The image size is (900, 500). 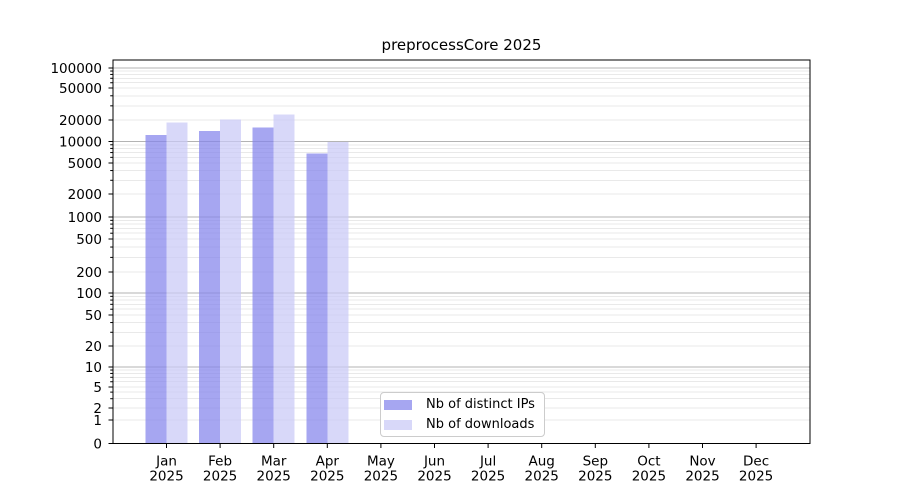 What do you see at coordinates (462, 414) in the screenshot?
I see `legend: Nb of distinct IPs Nb of downloads` at bounding box center [462, 414].